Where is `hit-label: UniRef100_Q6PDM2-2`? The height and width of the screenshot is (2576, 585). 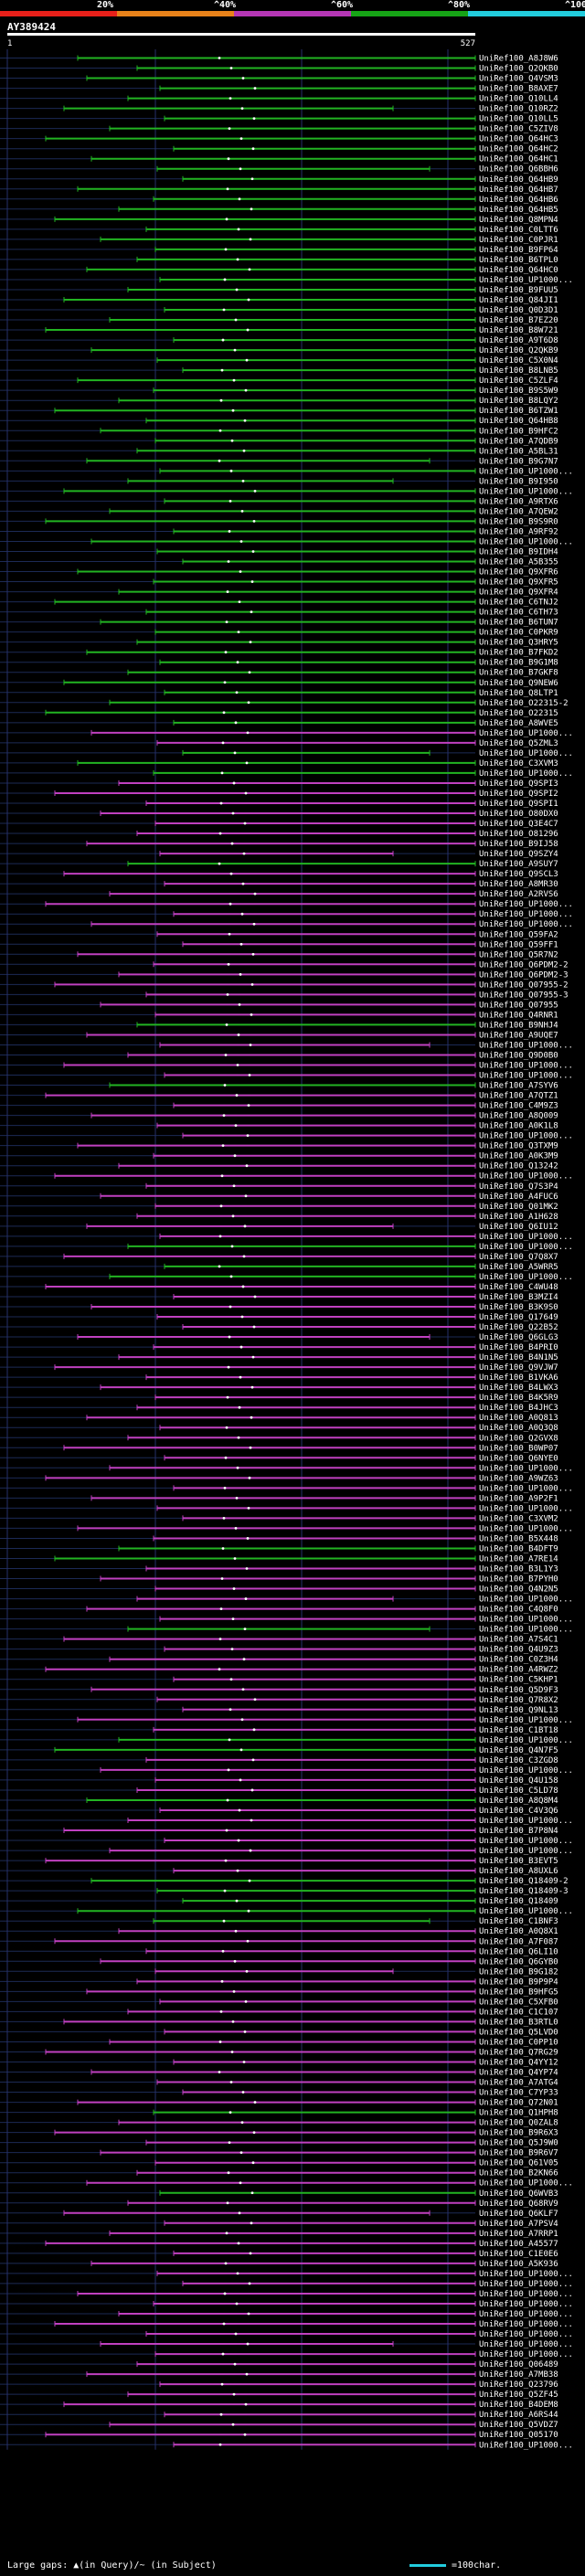
hit-label: UniRef100_Q6PDM2-2 is located at coordinates (524, 965).